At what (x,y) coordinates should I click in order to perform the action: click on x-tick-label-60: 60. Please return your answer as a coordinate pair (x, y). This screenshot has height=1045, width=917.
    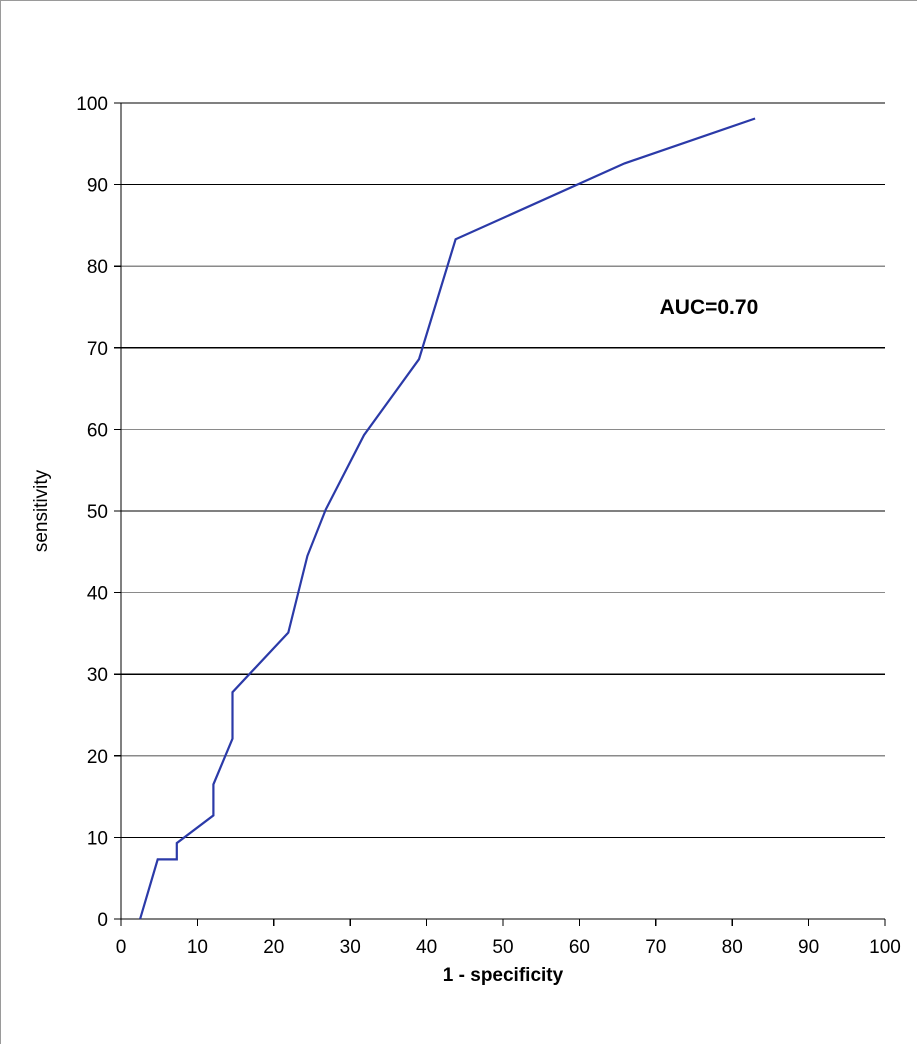
    Looking at the image, I should click on (579, 947).